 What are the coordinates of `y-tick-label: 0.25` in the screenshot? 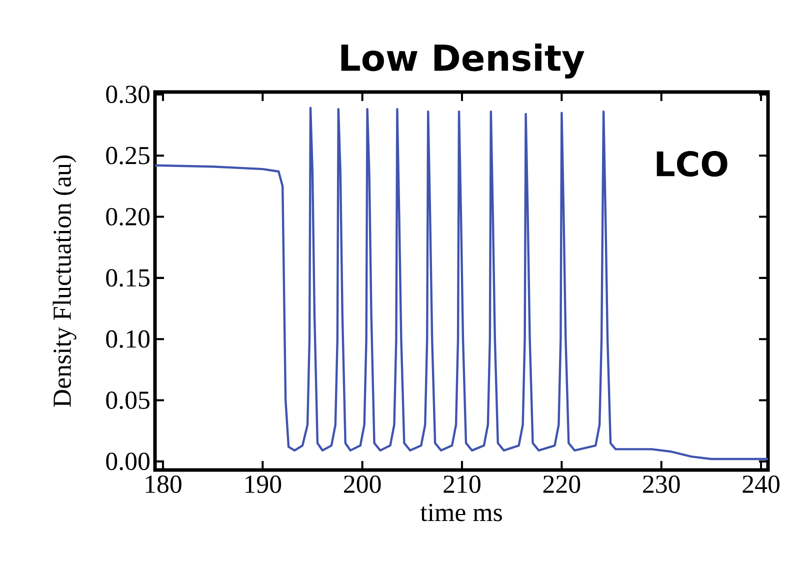 It's located at (128, 155).